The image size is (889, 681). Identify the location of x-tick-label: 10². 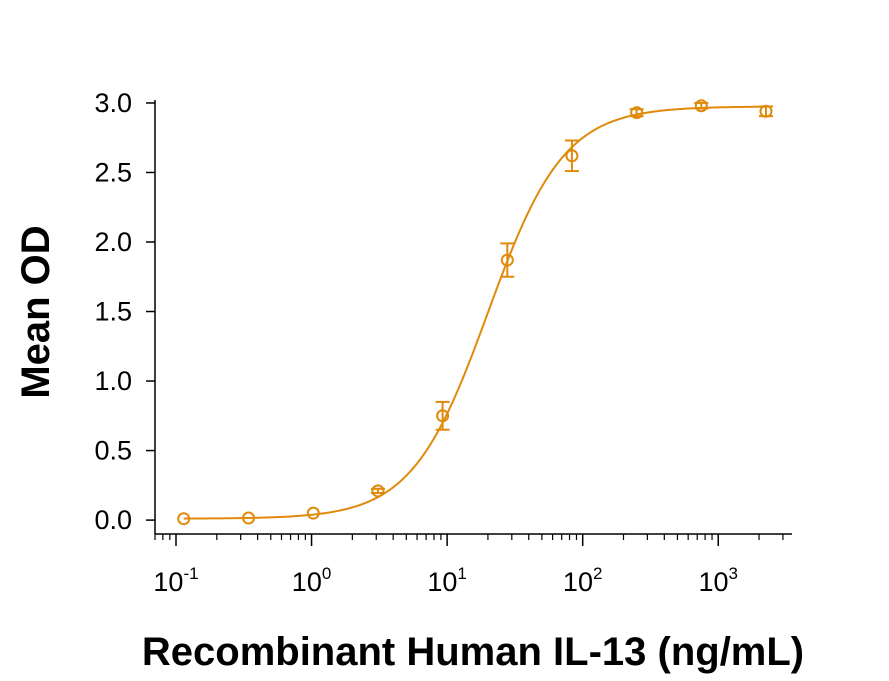
(583, 580).